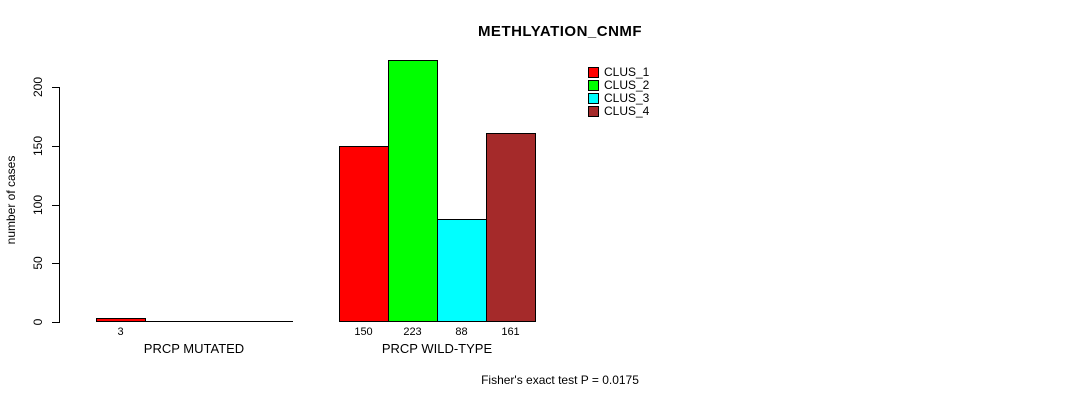 Image resolution: width=1090 pixels, height=400 pixels. What do you see at coordinates (627, 111) in the screenshot?
I see `legend-item-label: CLUS_4` at bounding box center [627, 111].